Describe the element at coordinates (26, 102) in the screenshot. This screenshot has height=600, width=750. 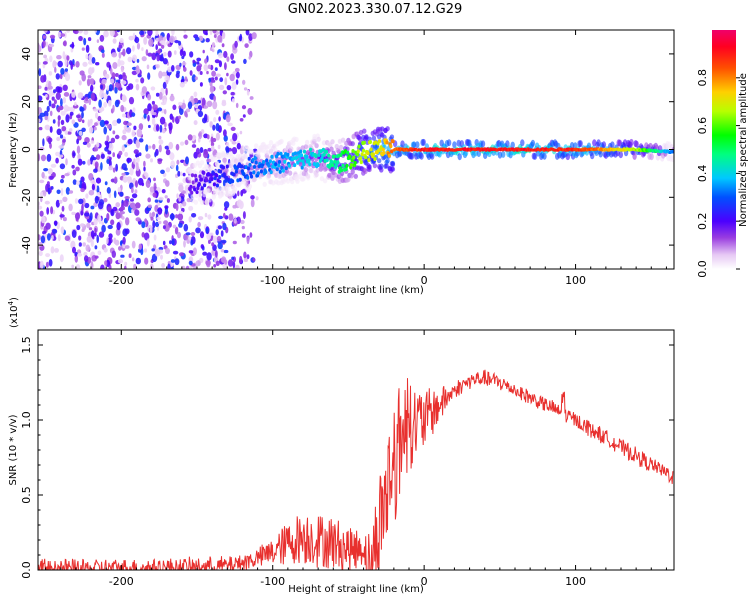
I see `spectrogram-ytick-label: 20` at that location.